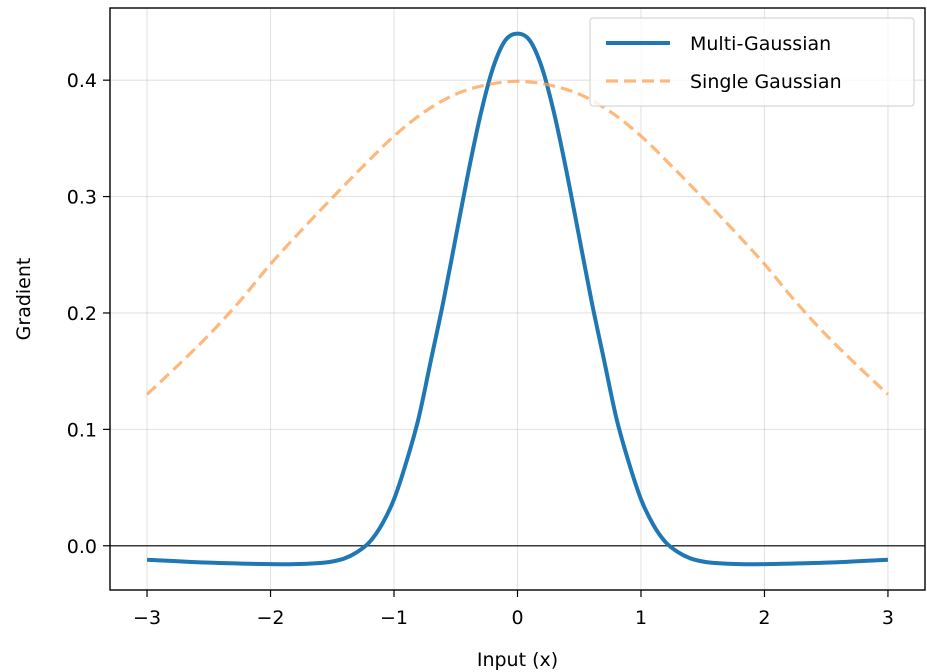 This screenshot has height=672, width=927. I want to click on x-tick-label: −1, so click(394, 618).